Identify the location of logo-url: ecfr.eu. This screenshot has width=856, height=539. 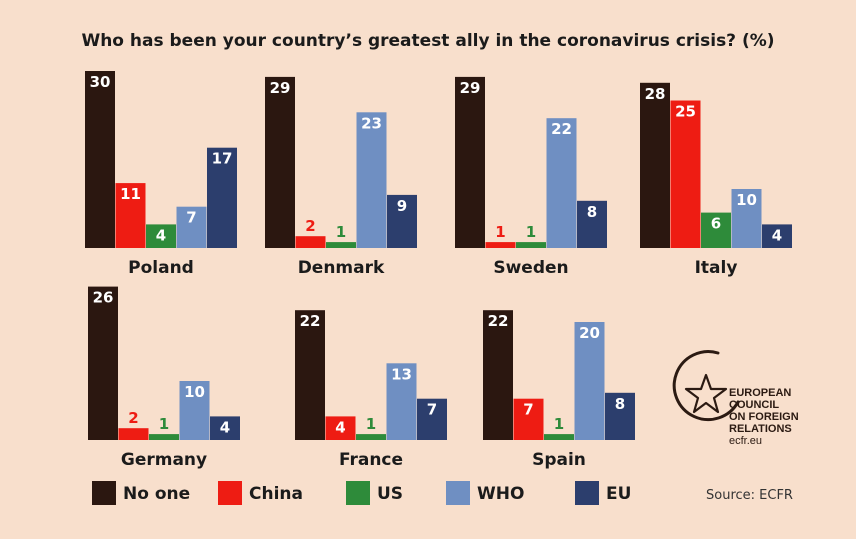
(745, 441).